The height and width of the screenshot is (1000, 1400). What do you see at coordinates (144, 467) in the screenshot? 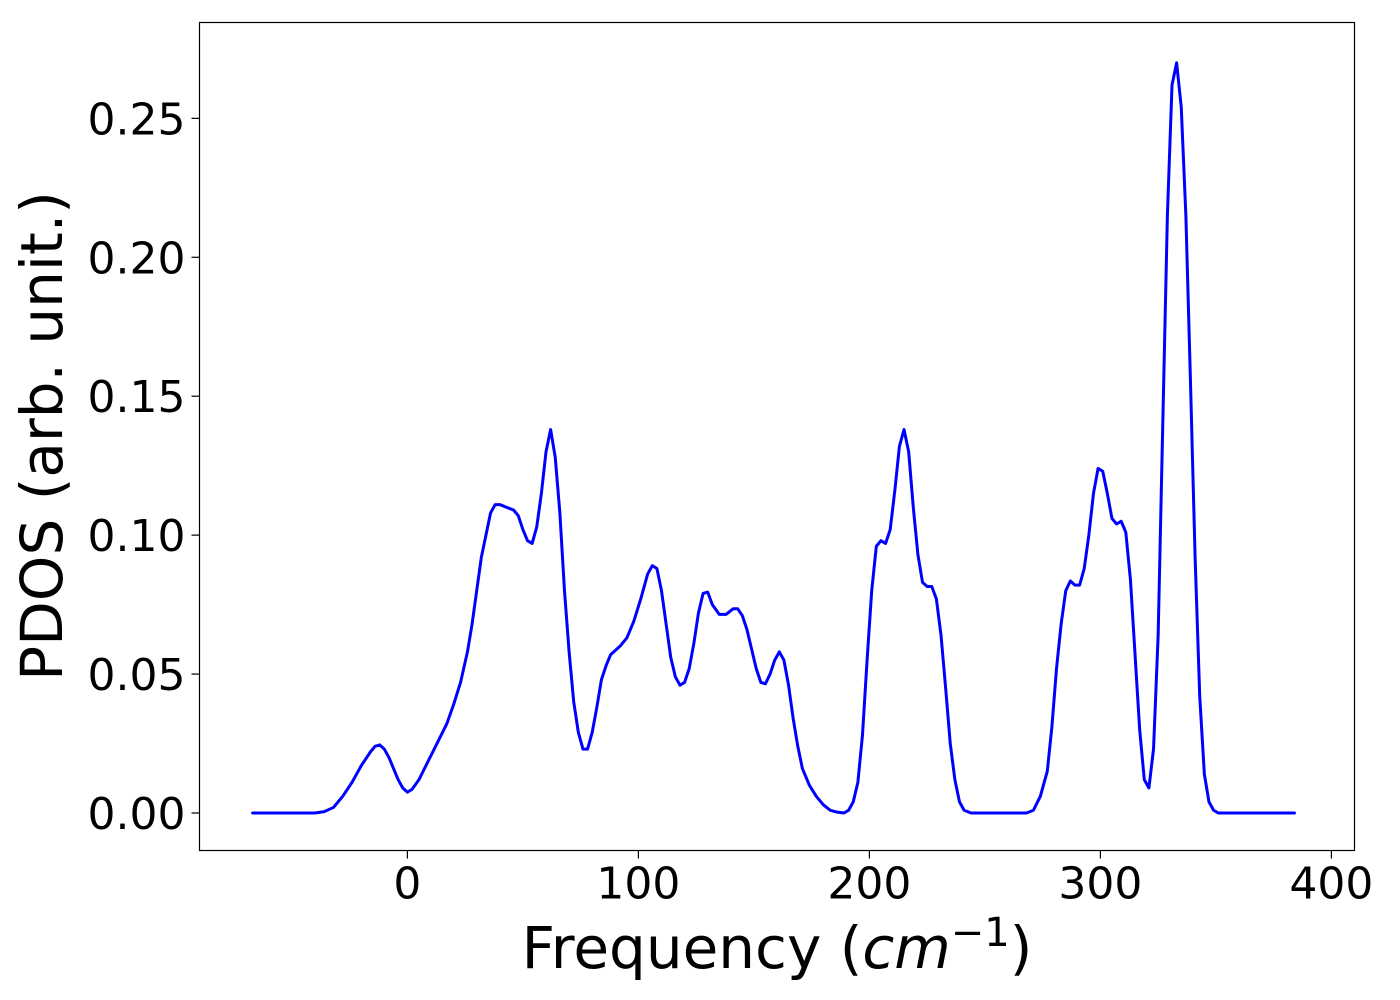
I see `y-axis-ticks: 0.00 0.05 0.10 0.15 0.20 0.25` at bounding box center [144, 467].